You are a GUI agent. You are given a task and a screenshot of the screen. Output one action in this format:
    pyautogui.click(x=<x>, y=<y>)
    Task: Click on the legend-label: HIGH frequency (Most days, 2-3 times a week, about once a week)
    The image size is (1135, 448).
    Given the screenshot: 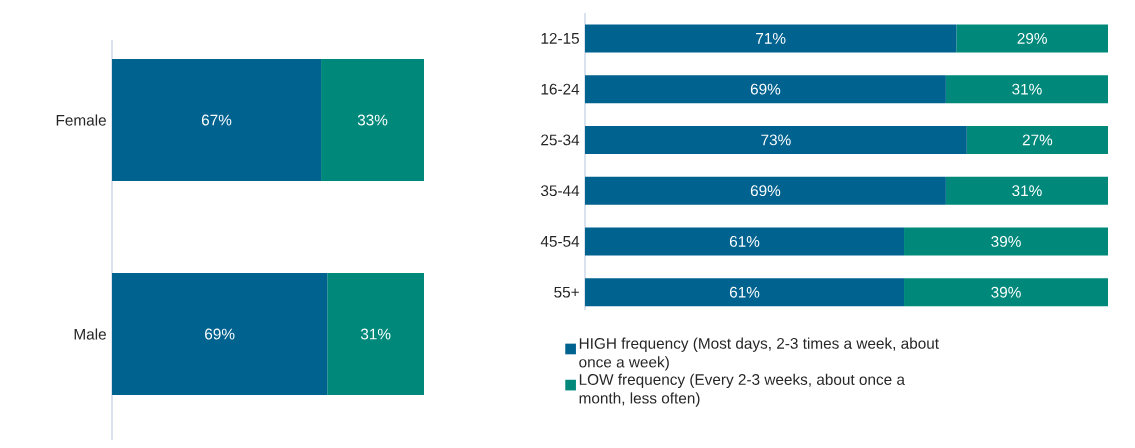 What is the action you would take?
    pyautogui.click(x=759, y=354)
    